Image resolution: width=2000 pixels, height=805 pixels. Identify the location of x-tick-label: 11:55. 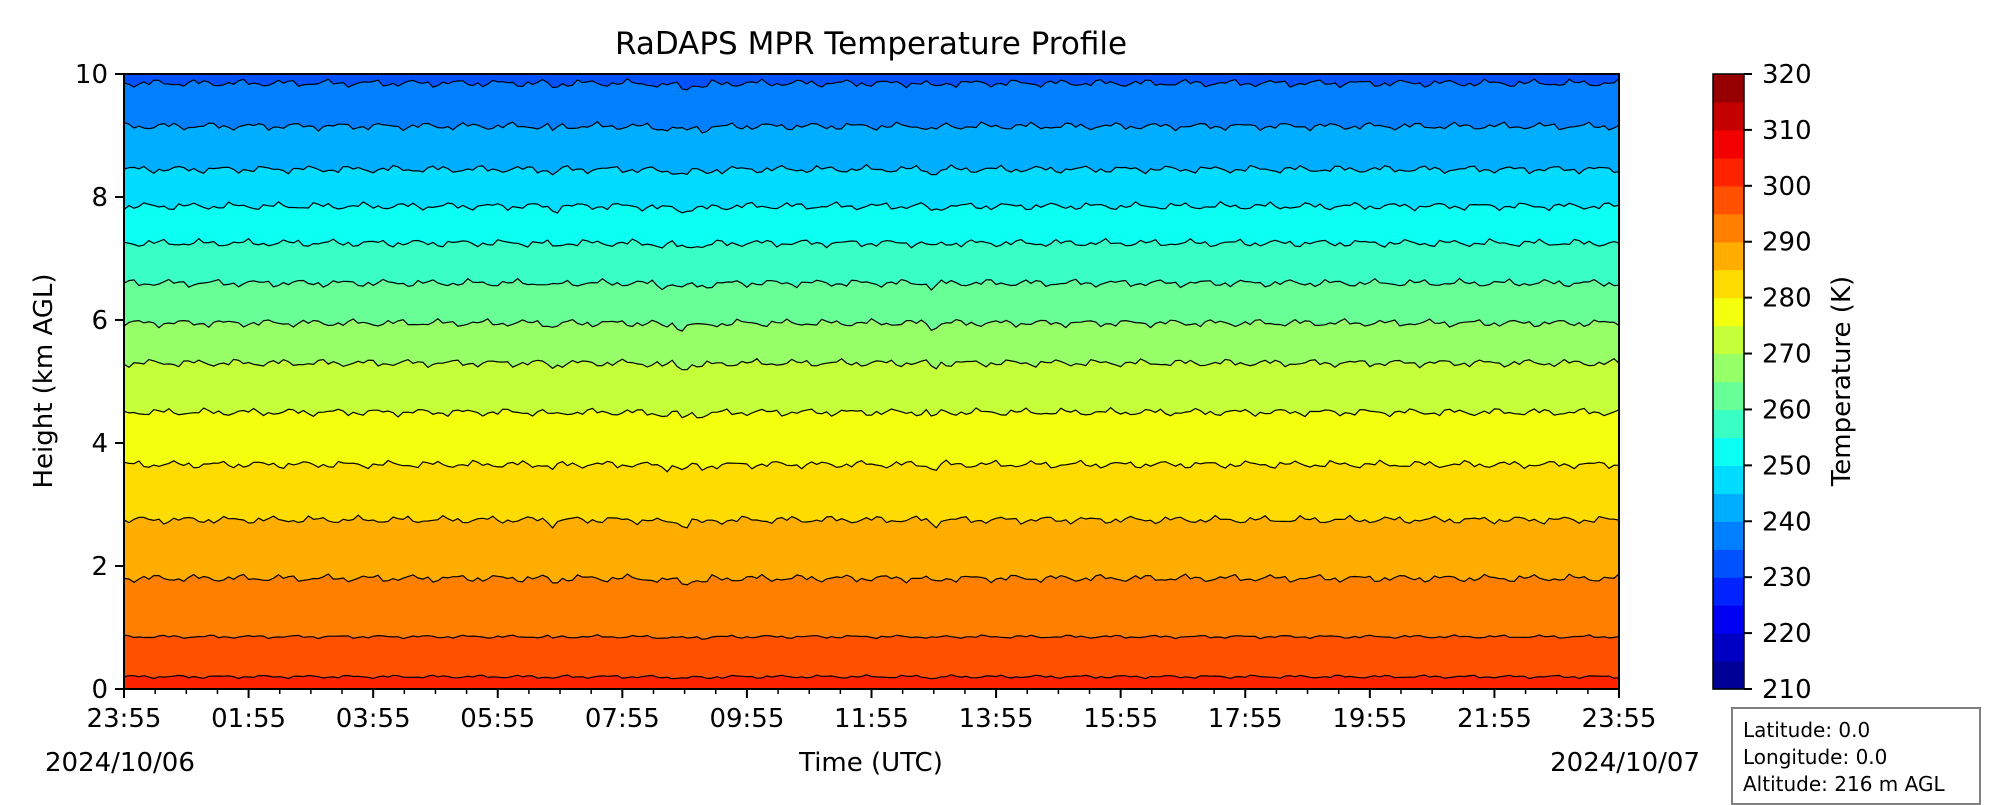
(871, 719).